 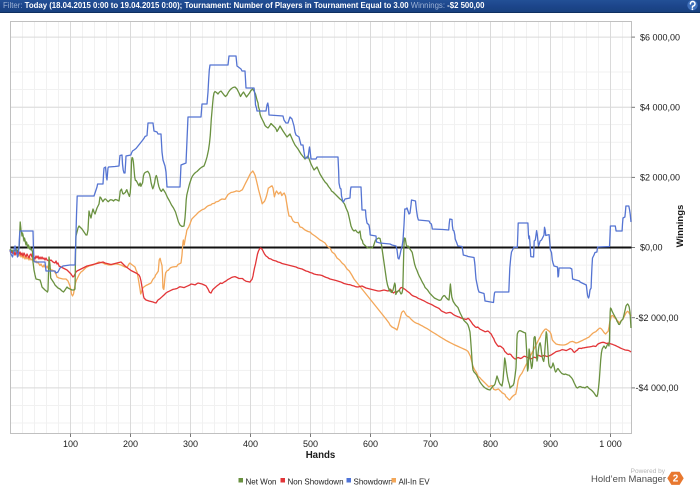 What do you see at coordinates (660, 178) in the screenshot?
I see `svg-text: $2 000,00` at bounding box center [660, 178].